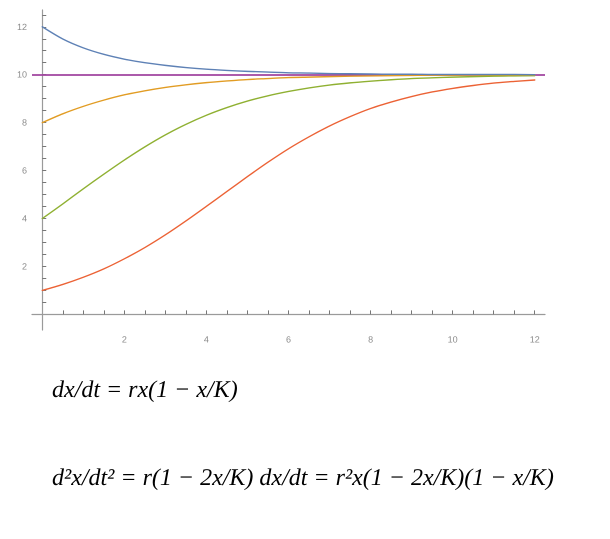  What do you see at coordinates (453, 339) in the screenshot?
I see `x-tick-label: 10` at bounding box center [453, 339].